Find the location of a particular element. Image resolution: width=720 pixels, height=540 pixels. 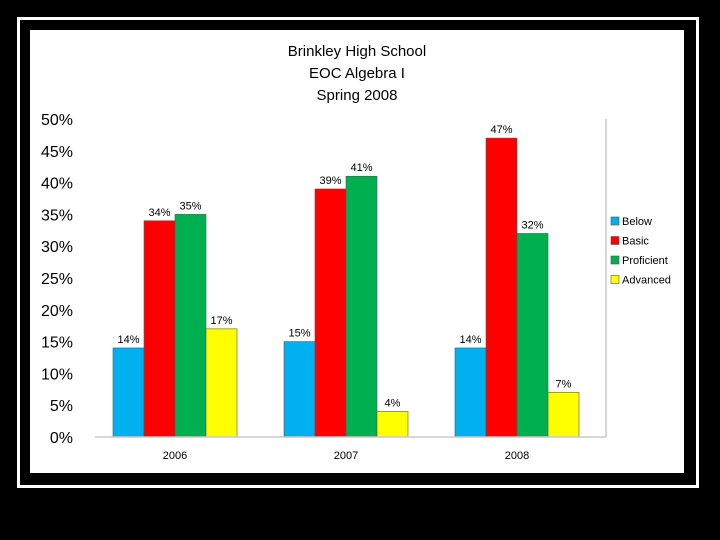

bar-basic-2007 is located at coordinates (330, 313).